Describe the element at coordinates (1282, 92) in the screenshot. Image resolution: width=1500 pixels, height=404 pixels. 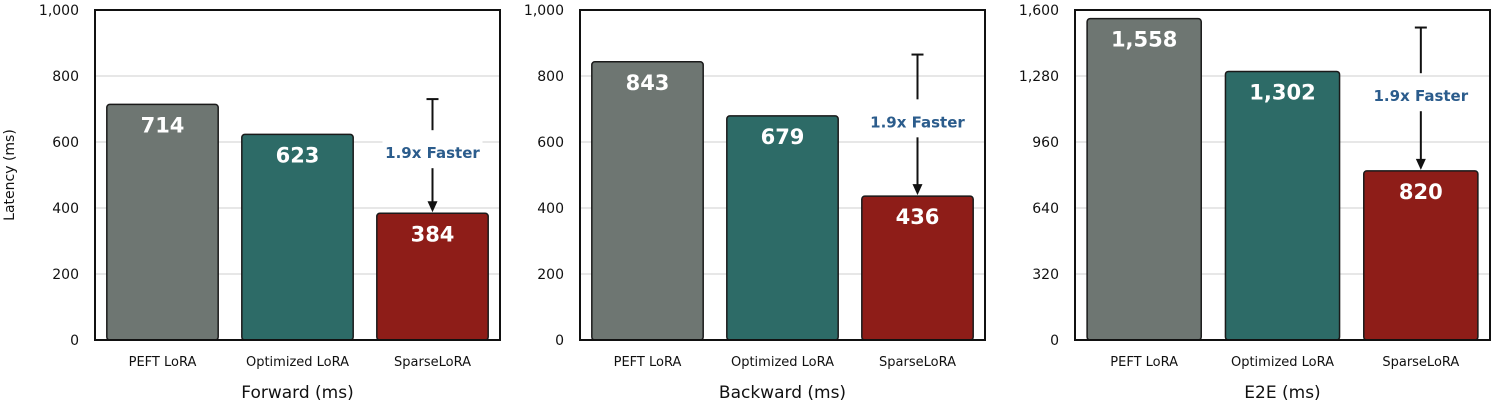
I see `bar-value-label: 1,302` at that location.